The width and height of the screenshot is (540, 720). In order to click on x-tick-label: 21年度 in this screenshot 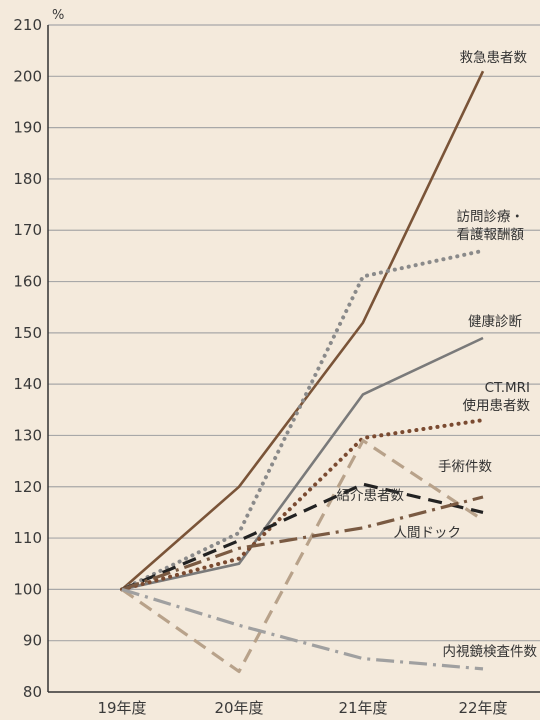, I will do `click(362, 708)`.